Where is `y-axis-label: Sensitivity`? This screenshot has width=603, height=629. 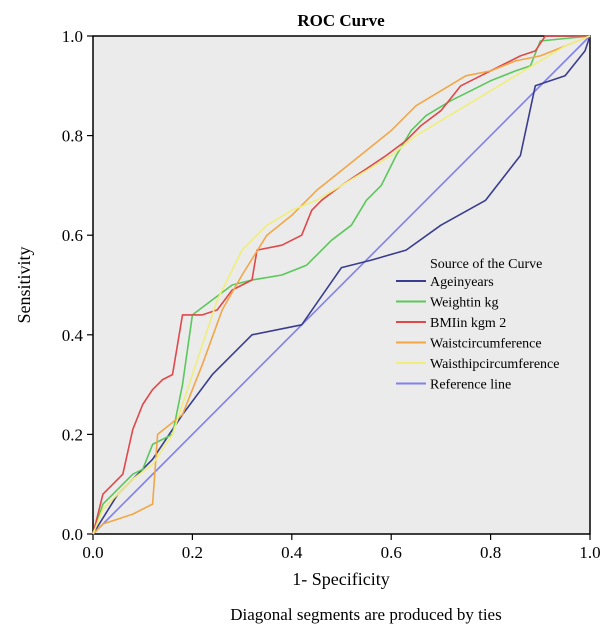
y-axis-label: Sensitivity is located at coordinates (24, 284).